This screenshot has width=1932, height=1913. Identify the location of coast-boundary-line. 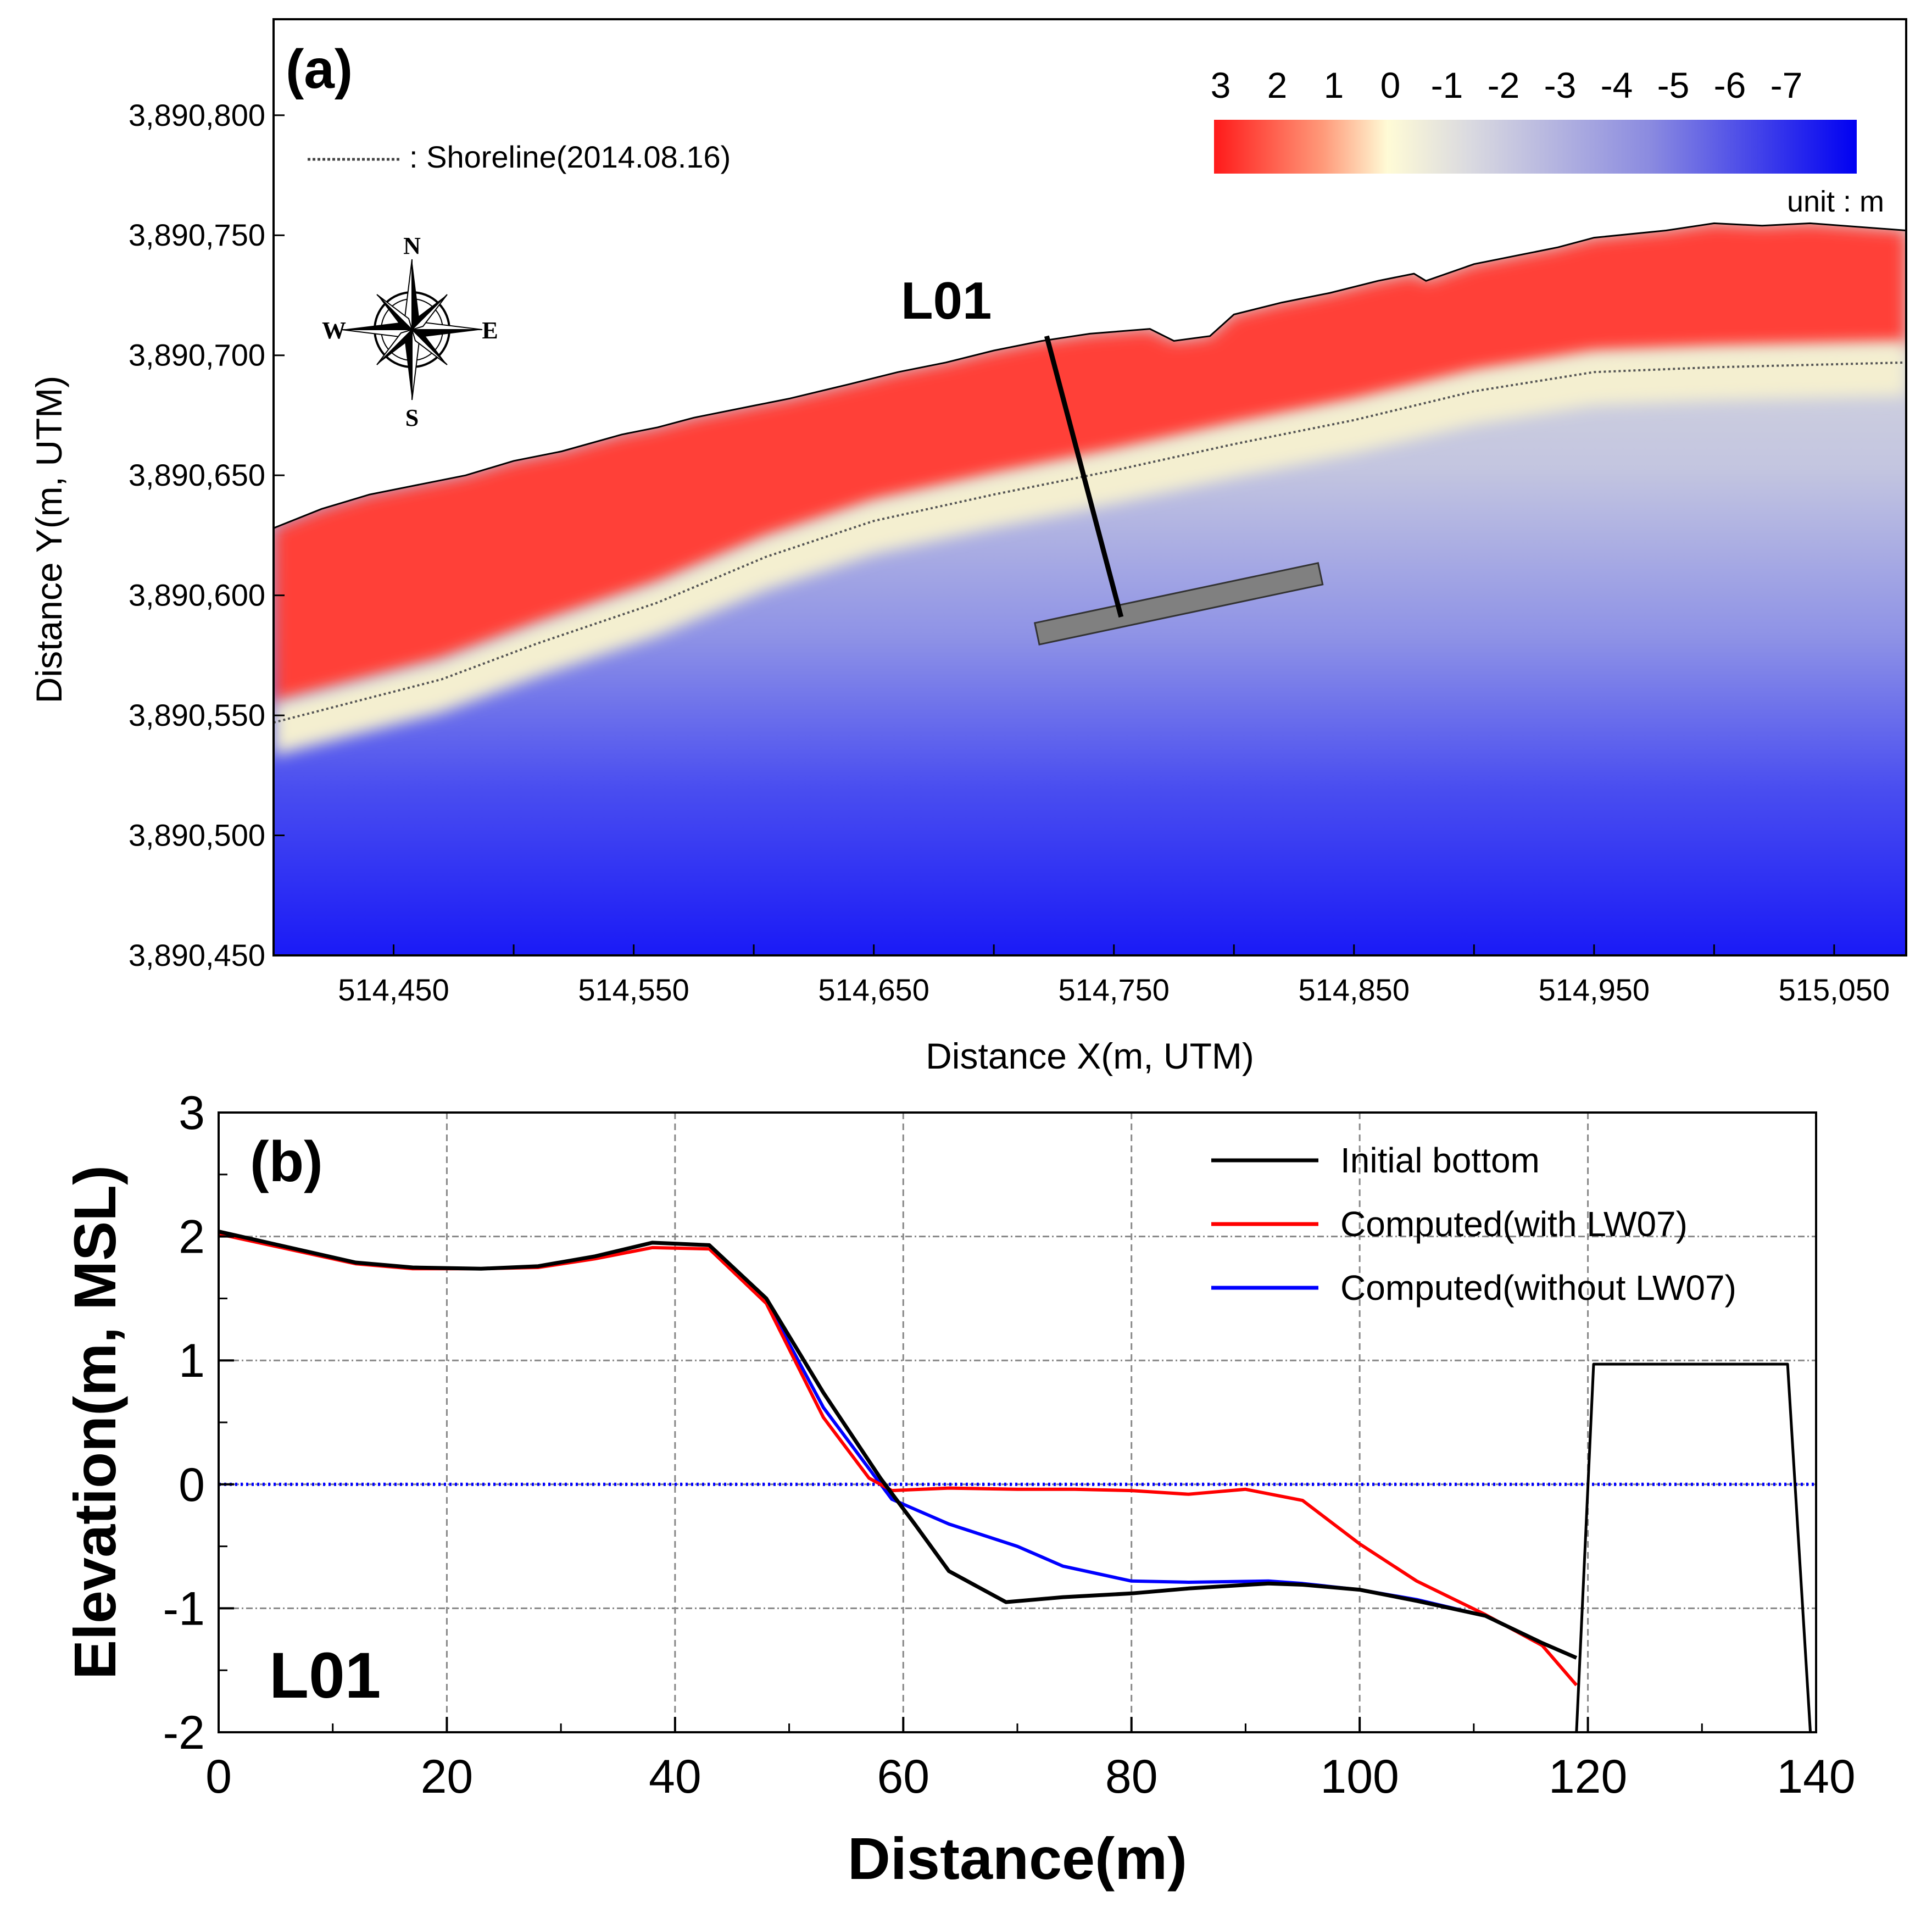
(1090, 375).